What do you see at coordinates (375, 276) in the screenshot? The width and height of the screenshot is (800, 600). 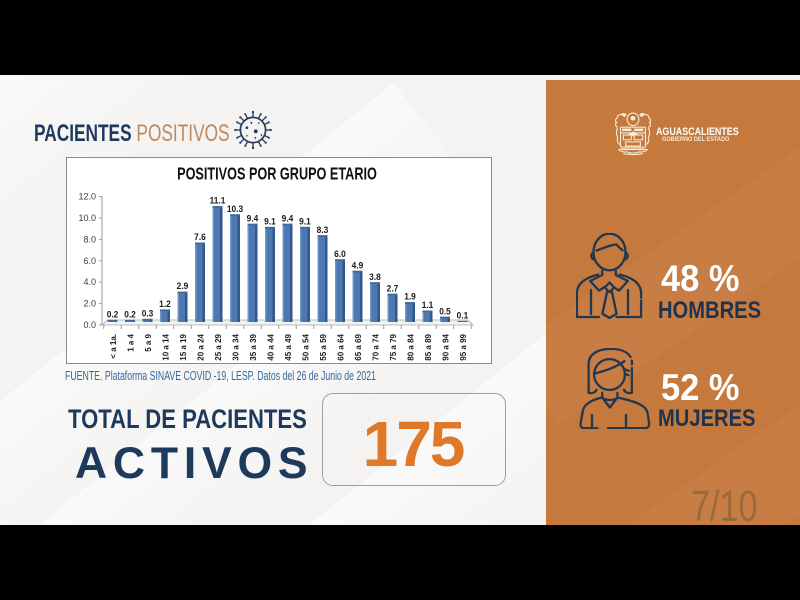 I see `svg-text: 3.8` at bounding box center [375, 276].